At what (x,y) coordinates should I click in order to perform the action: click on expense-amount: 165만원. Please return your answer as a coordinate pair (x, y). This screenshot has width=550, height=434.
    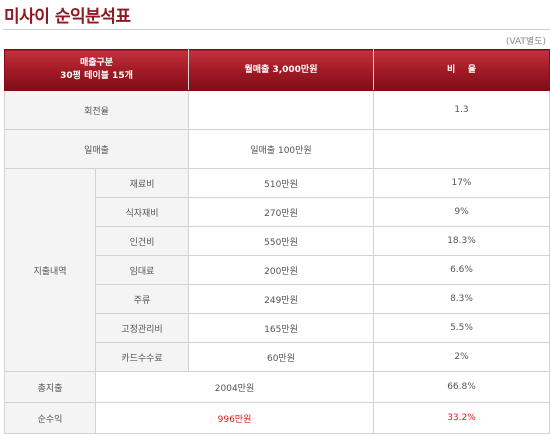
    Looking at the image, I should click on (281, 328).